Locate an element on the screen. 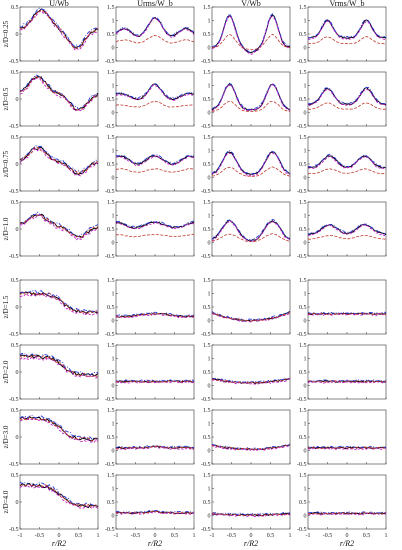 Image resolution: width=402 pixels, height=550 pixels. panel-v-row5 is located at coordinates (251, 307).